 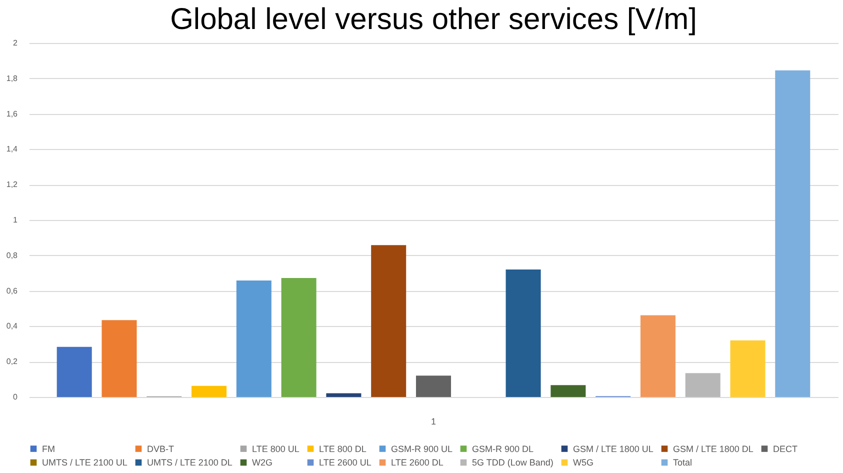 What do you see at coordinates (12, 149) in the screenshot?
I see `y-tick-label: 1,4` at bounding box center [12, 149].